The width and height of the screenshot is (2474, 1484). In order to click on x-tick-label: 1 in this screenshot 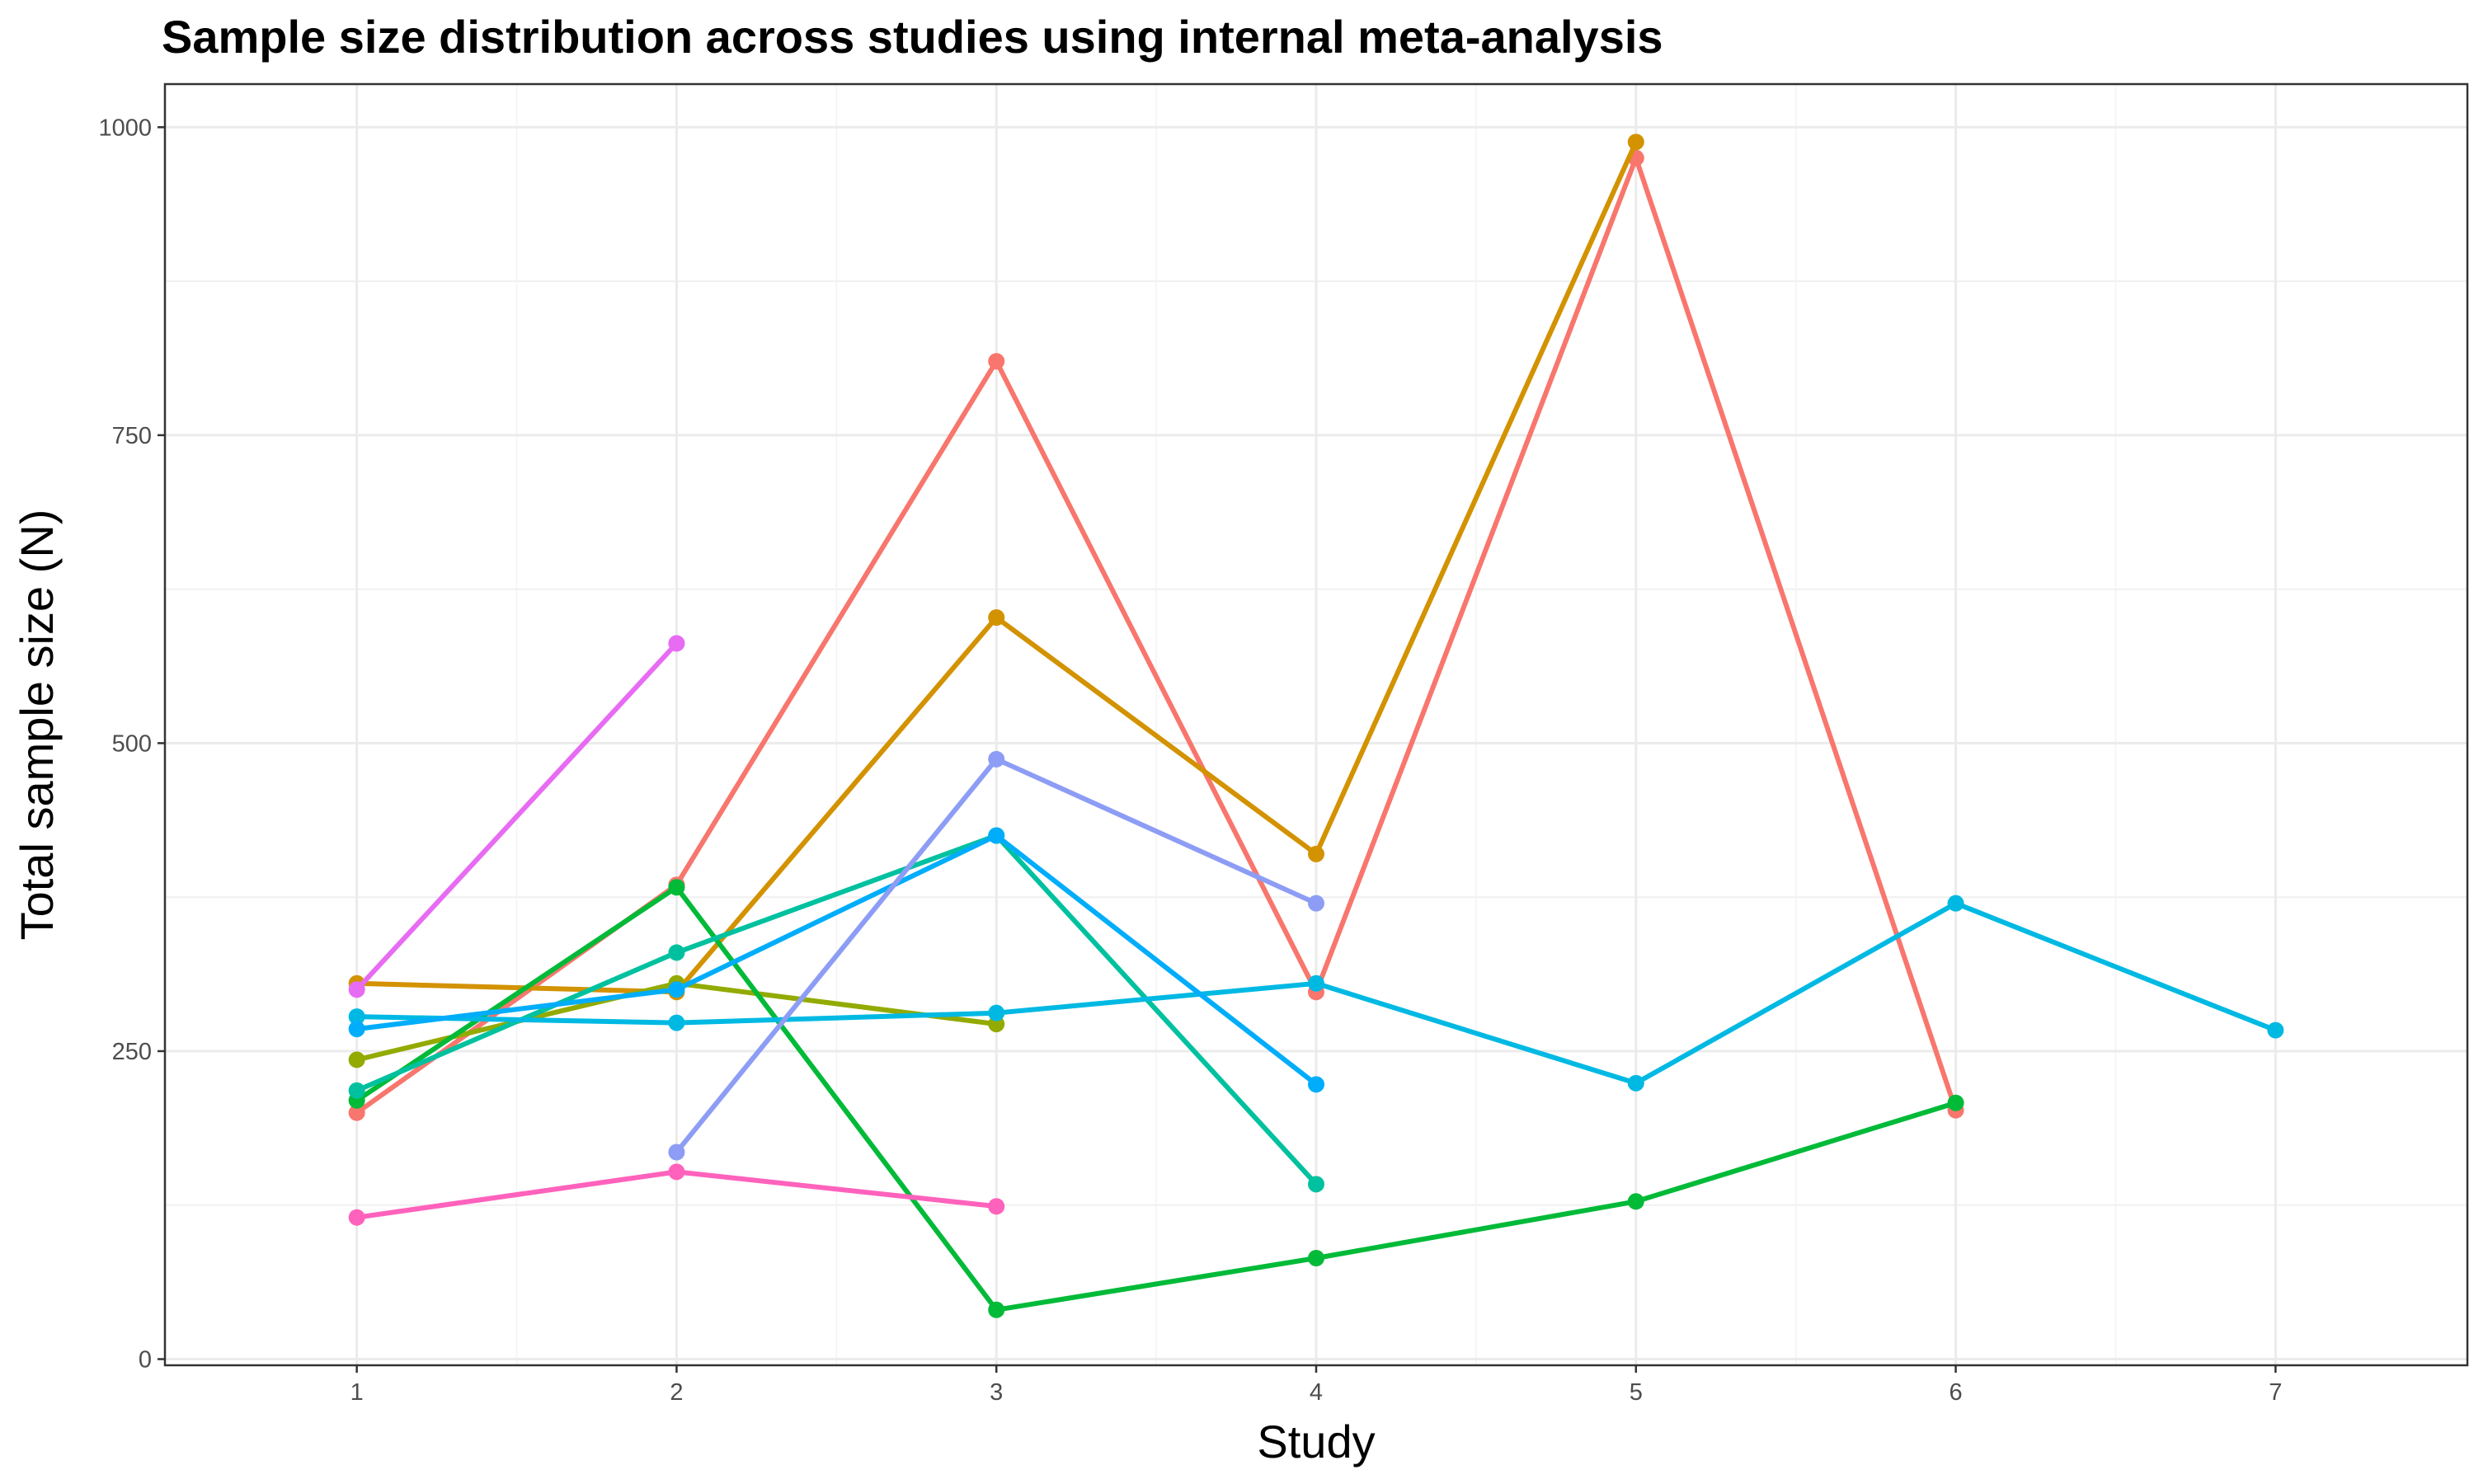, I will do `click(357, 1392)`.